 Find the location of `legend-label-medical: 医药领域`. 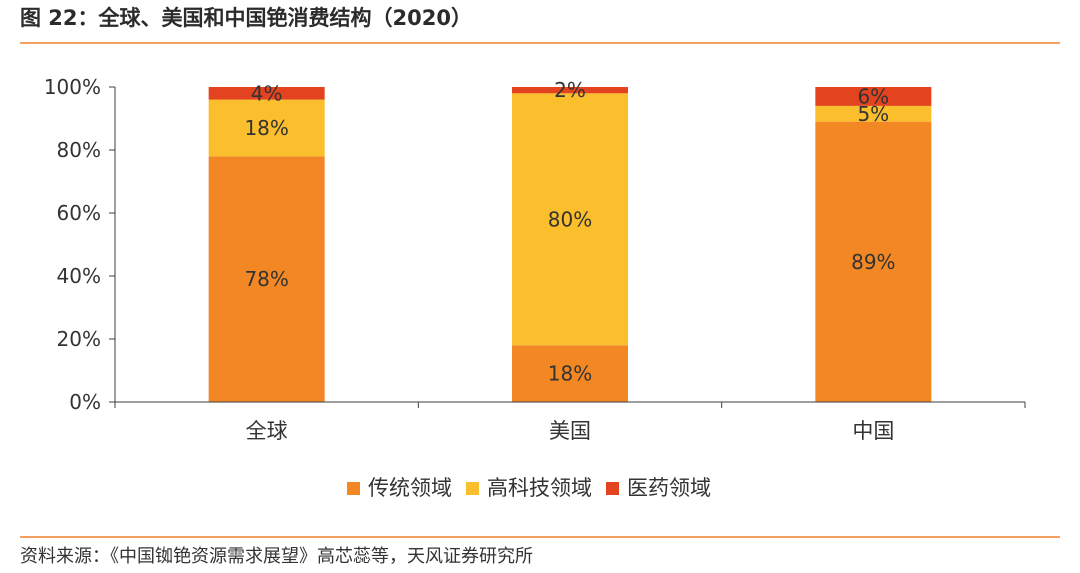

legend-label-medical: 医药领域 is located at coordinates (669, 488).